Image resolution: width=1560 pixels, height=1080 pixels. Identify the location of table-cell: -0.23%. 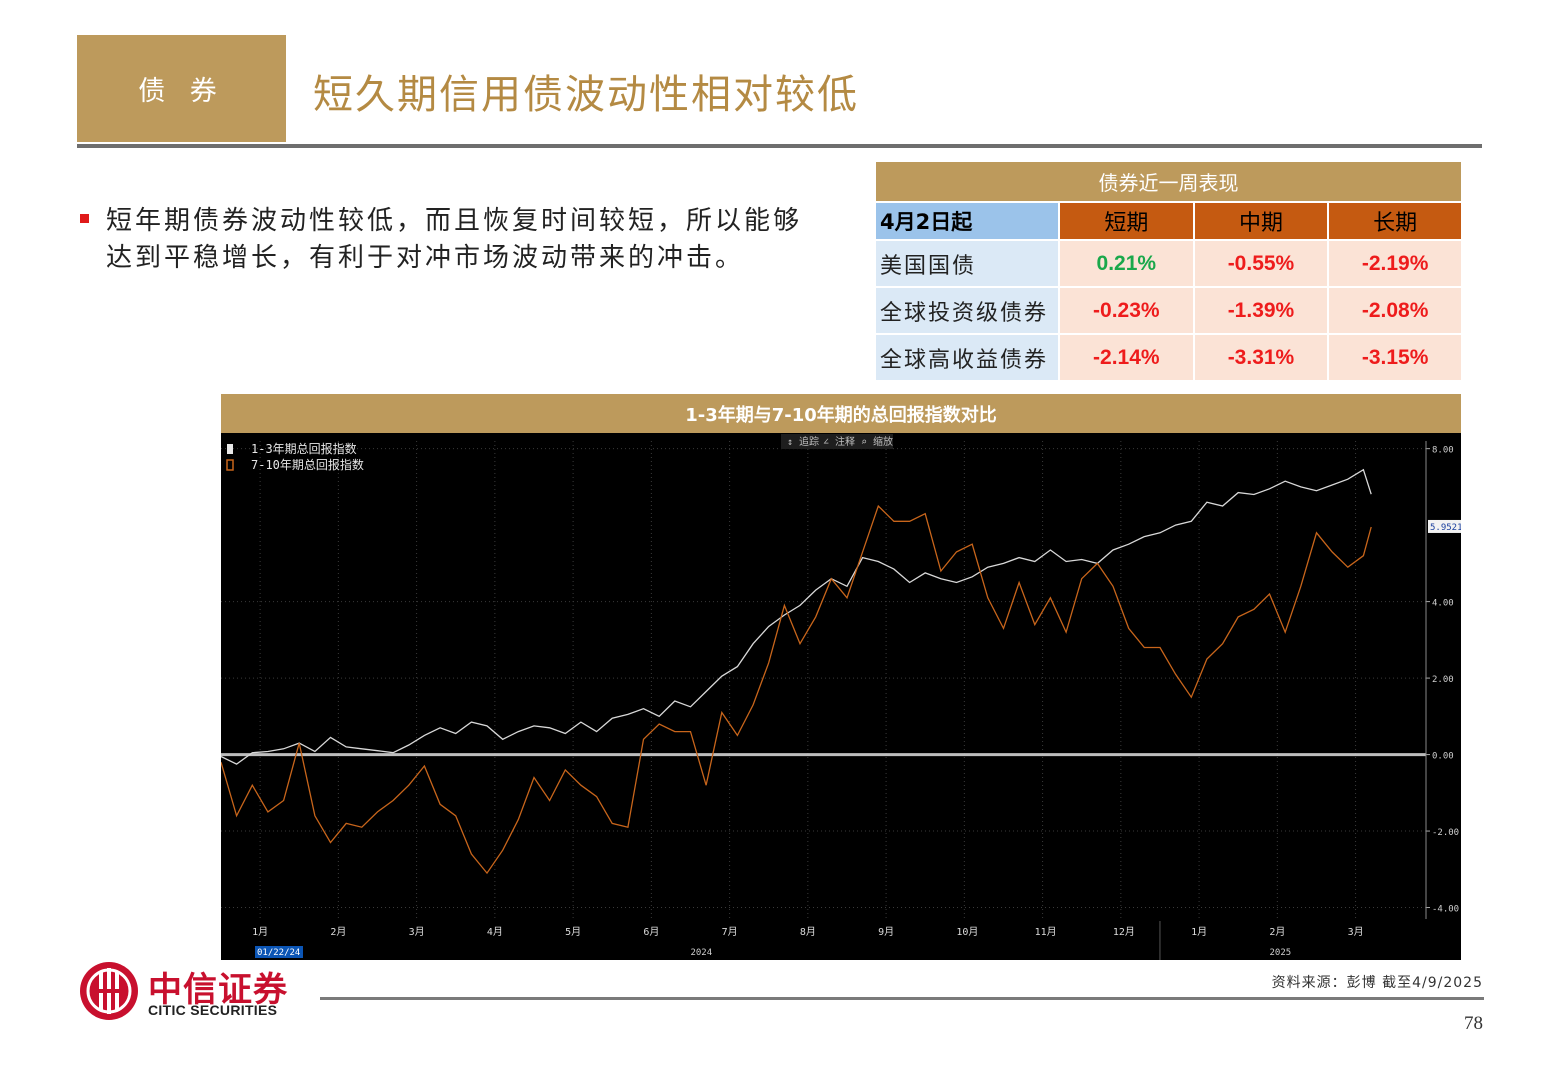
(1126, 310).